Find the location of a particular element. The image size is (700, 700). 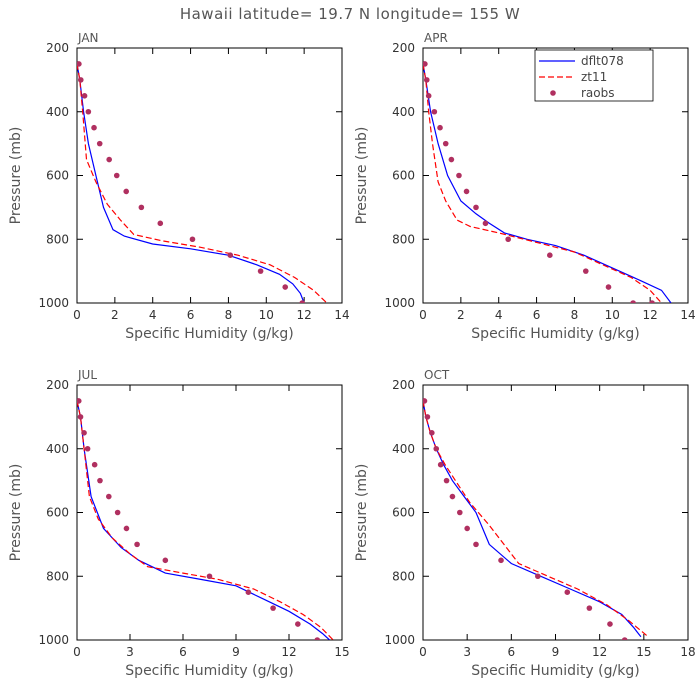

x-tick-label: 2 is located at coordinates (115, 315).